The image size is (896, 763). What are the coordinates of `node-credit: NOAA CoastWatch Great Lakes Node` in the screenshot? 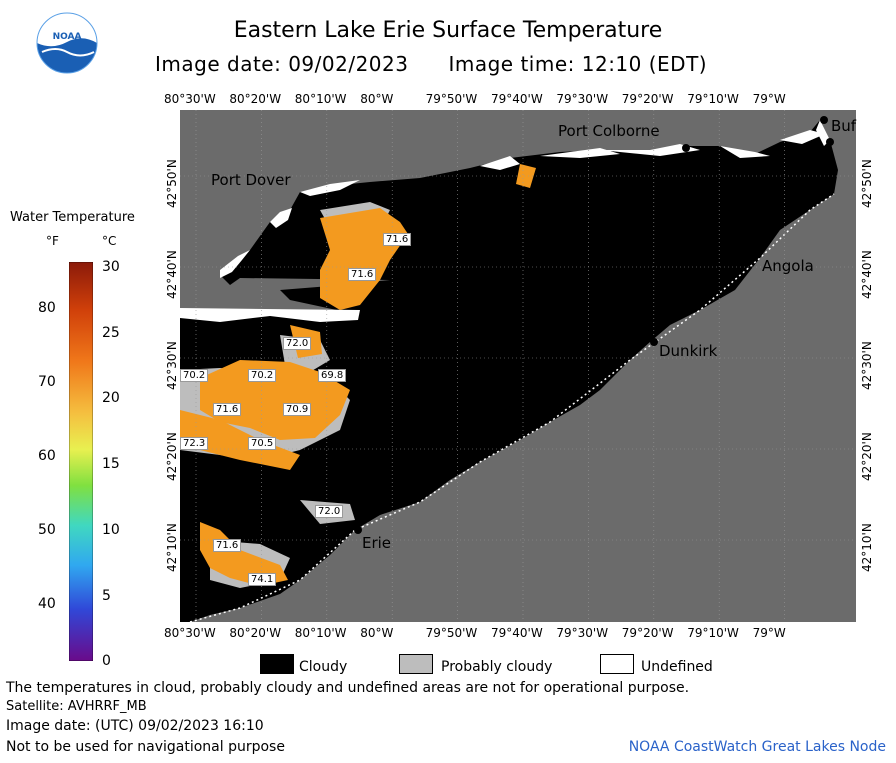 It's located at (757, 747).